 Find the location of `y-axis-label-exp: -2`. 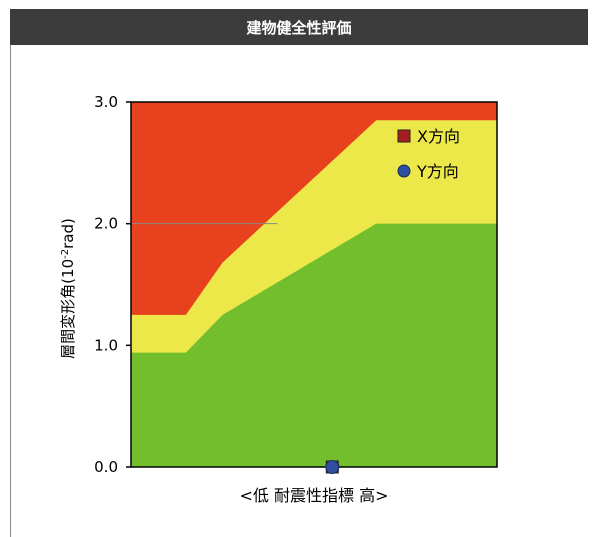

y-axis-label-exp: -2 is located at coordinates (65, 254).